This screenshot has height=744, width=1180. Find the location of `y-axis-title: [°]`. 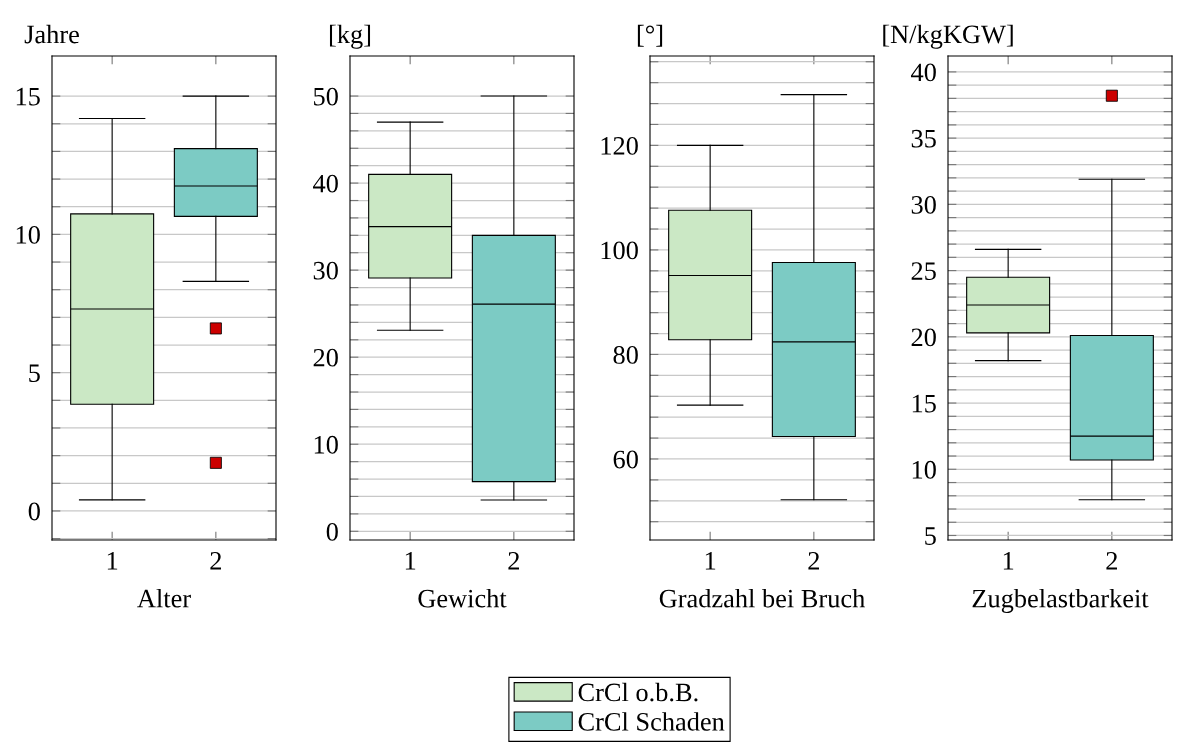

y-axis-title: [°] is located at coordinates (650, 35).